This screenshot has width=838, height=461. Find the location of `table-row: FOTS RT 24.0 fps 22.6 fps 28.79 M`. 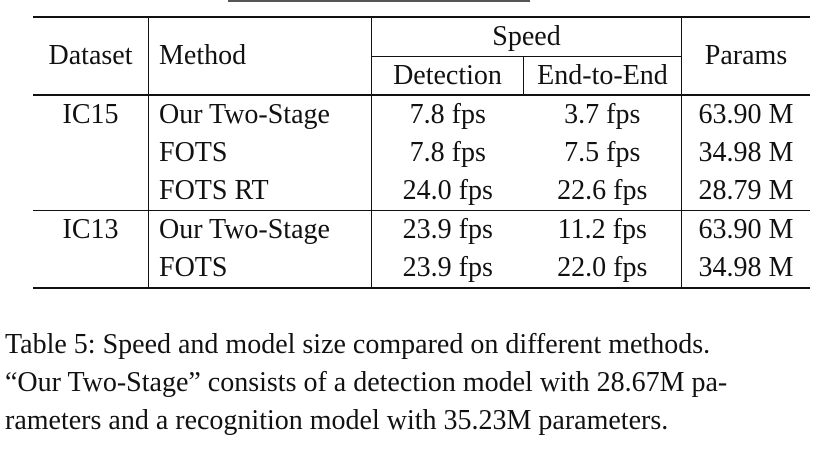

table-row: FOTS RT 24.0 fps 22.6 fps 28.79 M is located at coordinates (421, 191).